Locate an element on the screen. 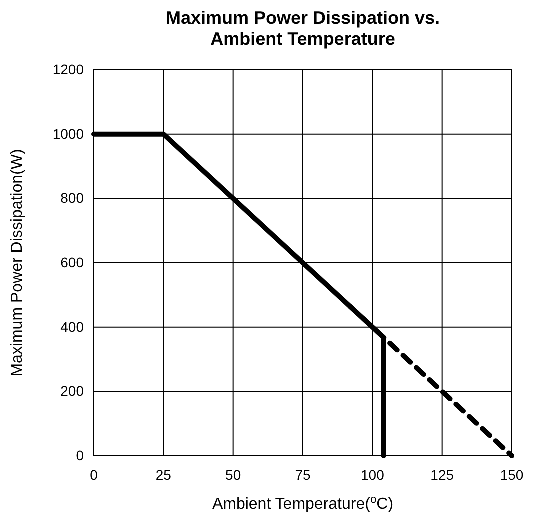 This screenshot has height=521, width=537. y-tick-label: 200 is located at coordinates (72, 391).